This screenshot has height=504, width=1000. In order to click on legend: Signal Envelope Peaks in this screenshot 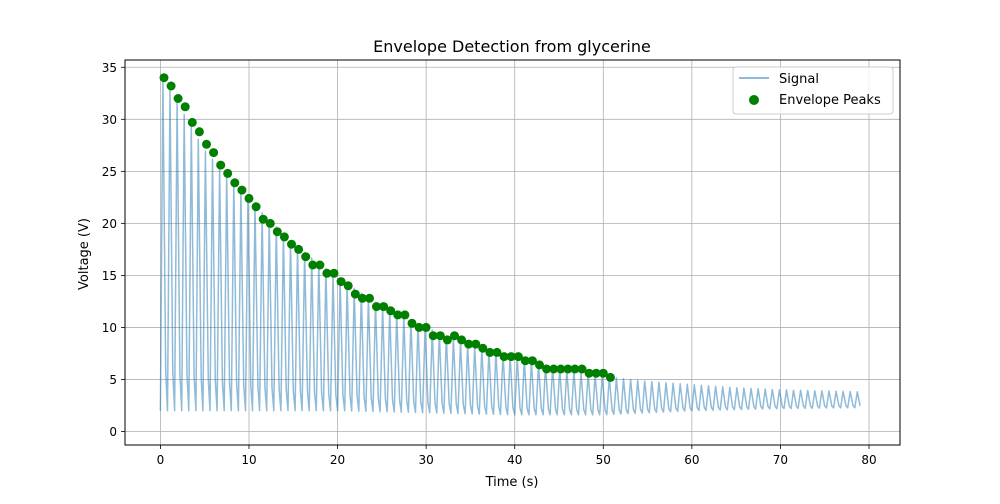, I will do `click(813, 90)`.